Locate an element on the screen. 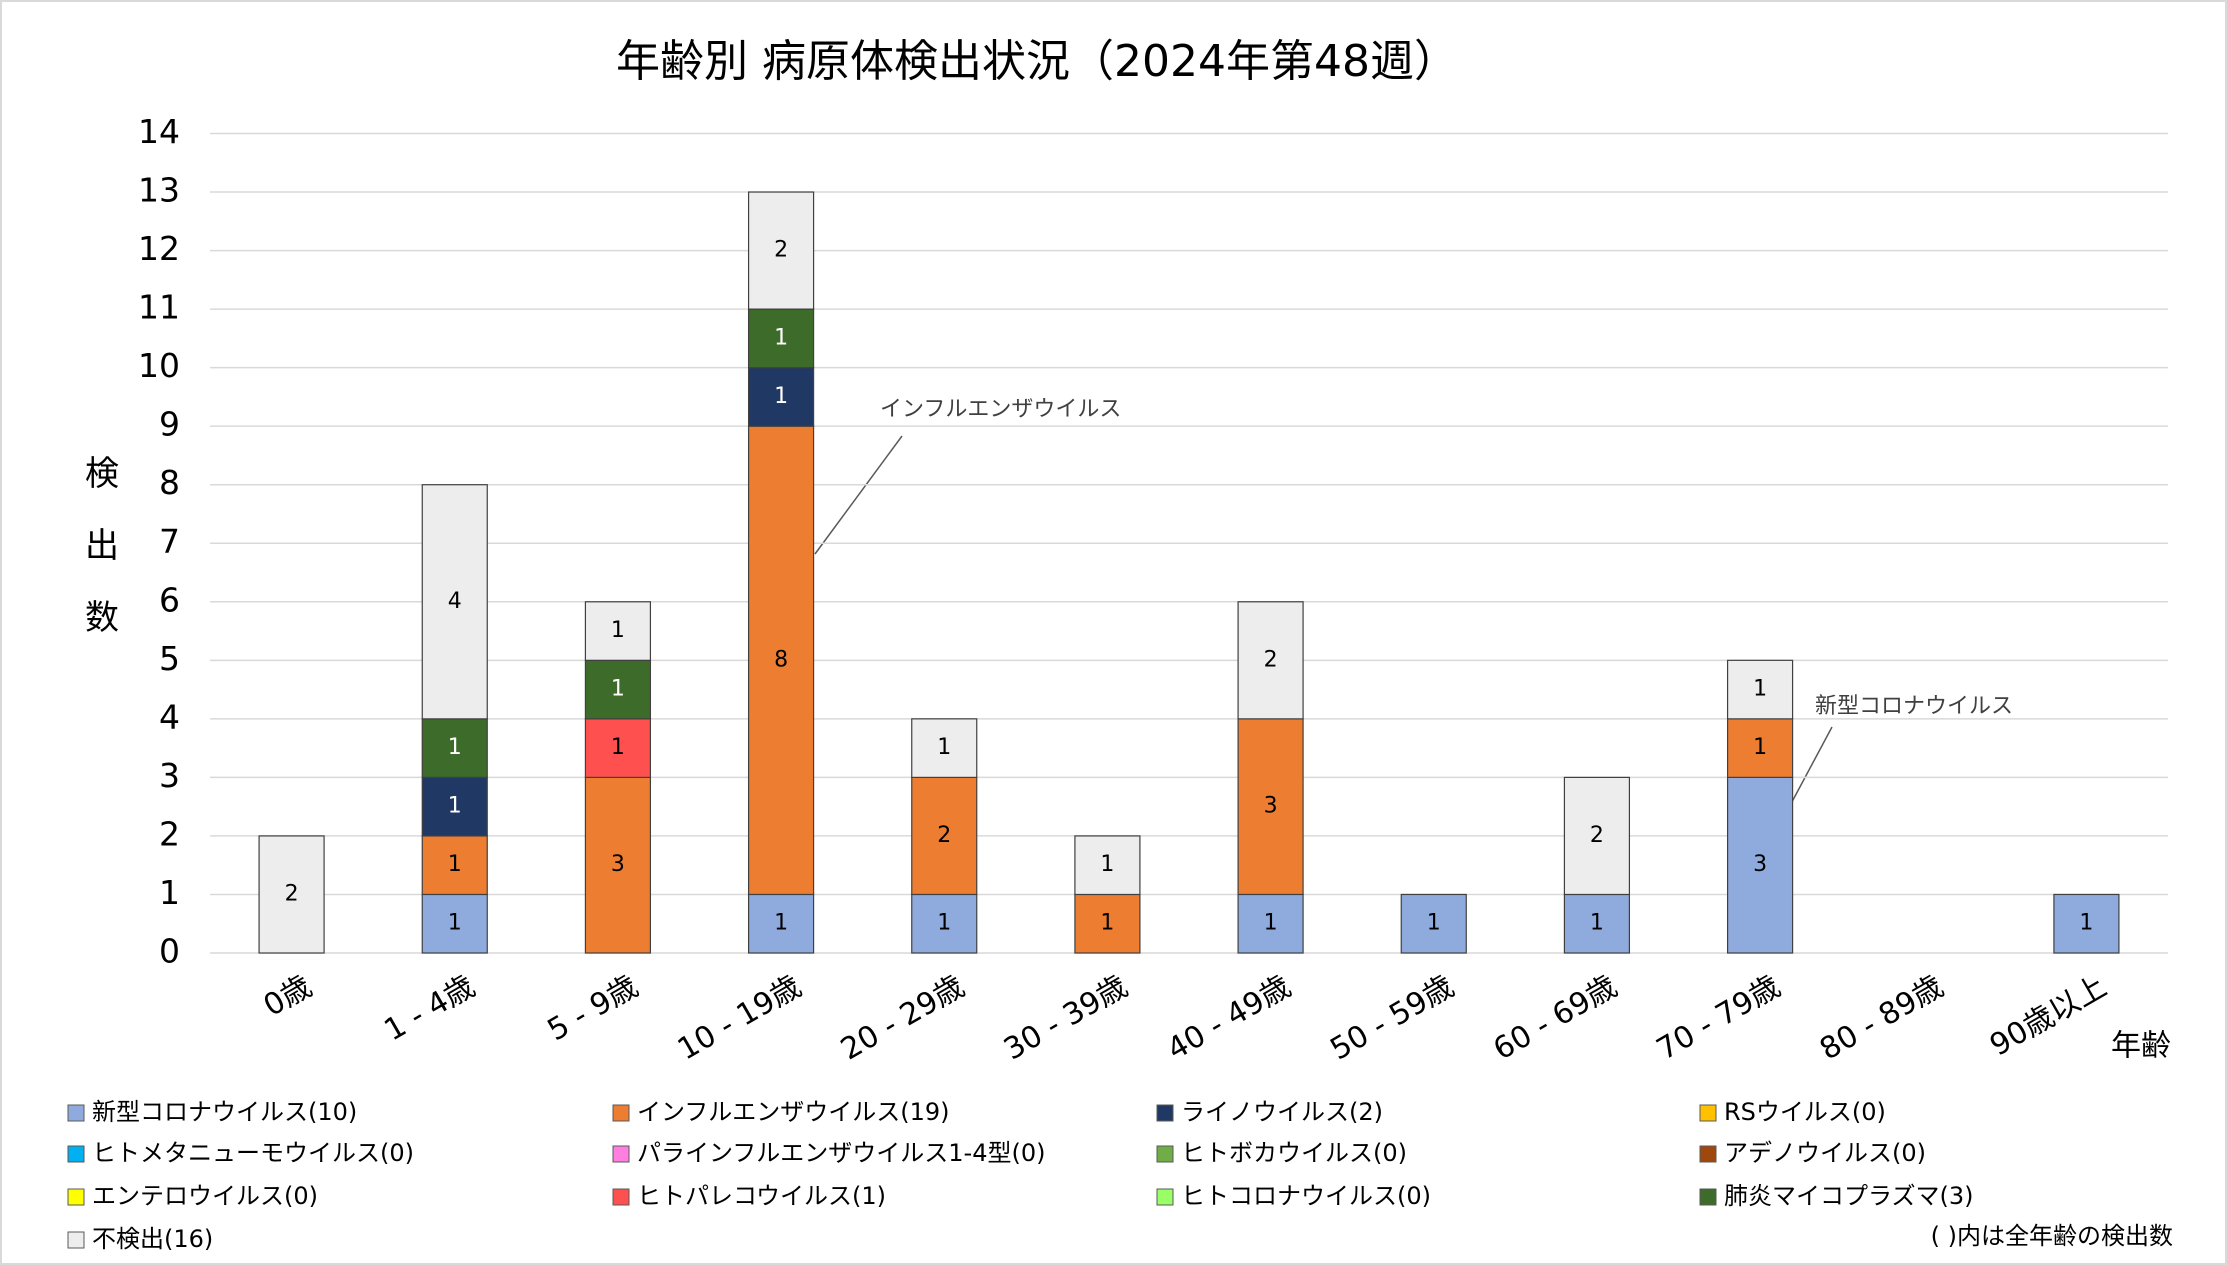 Image resolution: width=2227 pixels, height=1265 pixels. data-label: 8 is located at coordinates (781, 659).